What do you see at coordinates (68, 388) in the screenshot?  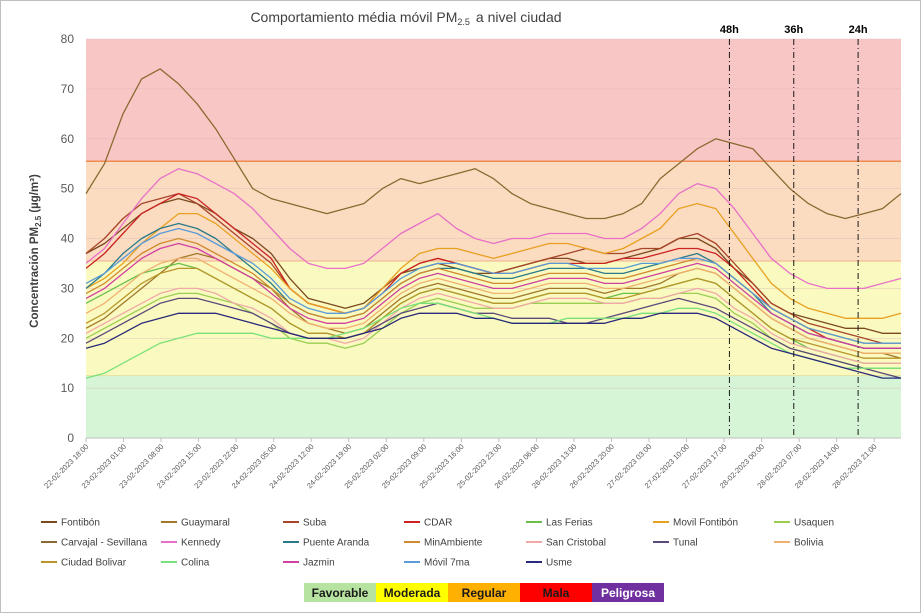 I see `y-tick-label: 10` at bounding box center [68, 388].